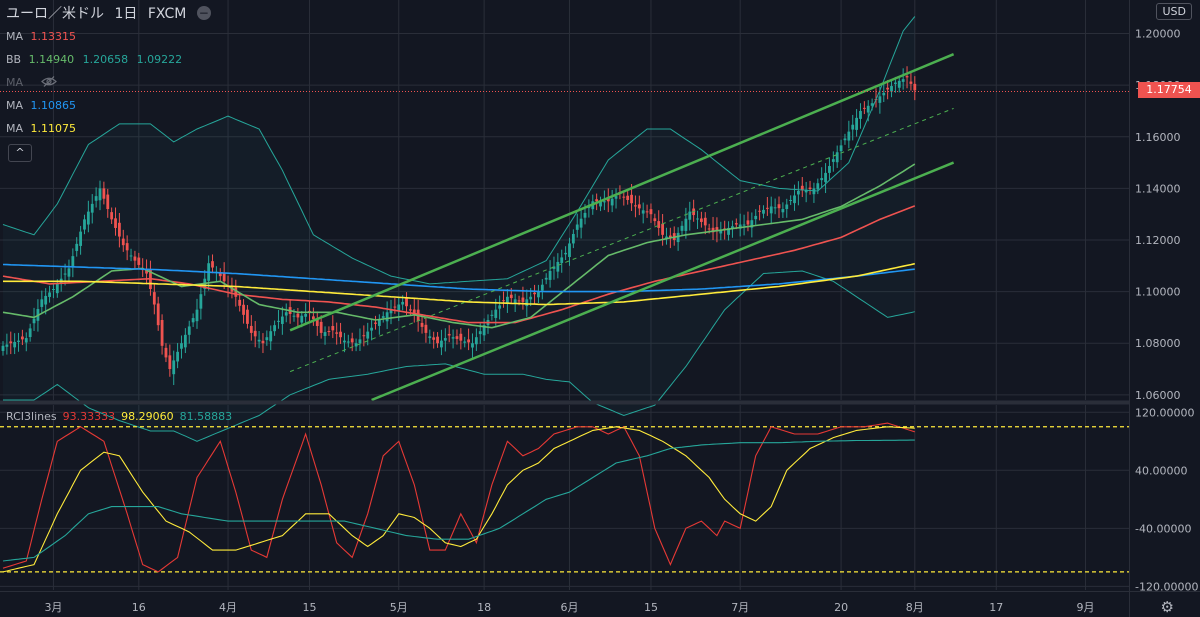 Image resolution: width=1200 pixels, height=617 pixels. What do you see at coordinates (203, 13) in the screenshot?
I see `collapse-legend-icon: −` at bounding box center [203, 13].